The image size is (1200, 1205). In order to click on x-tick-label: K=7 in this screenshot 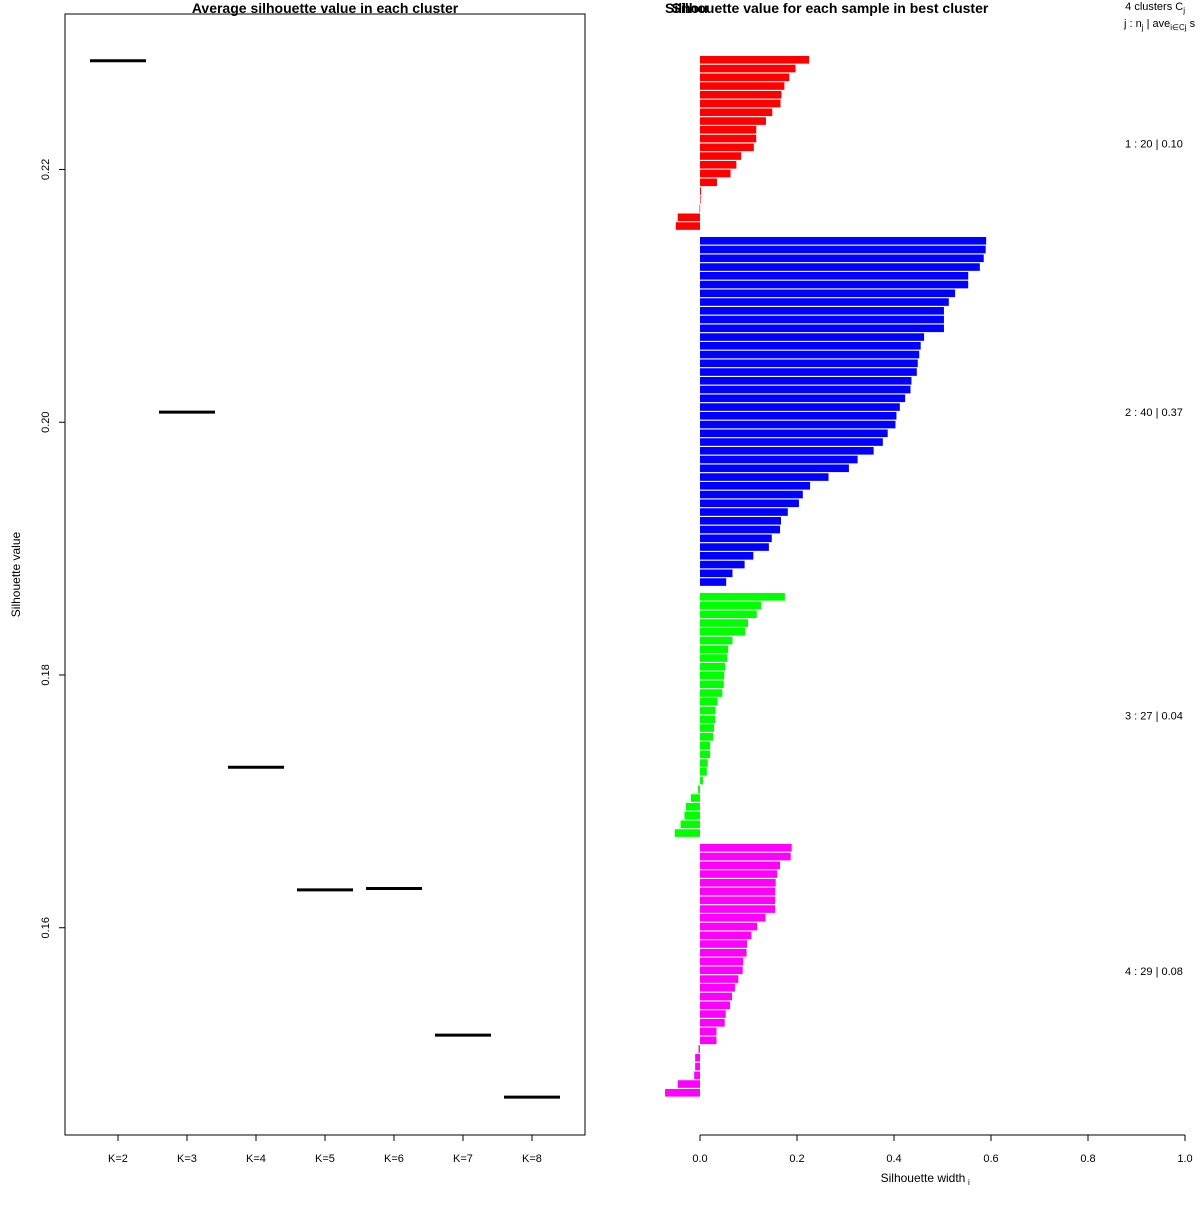, I will do `click(463, 1159)`.